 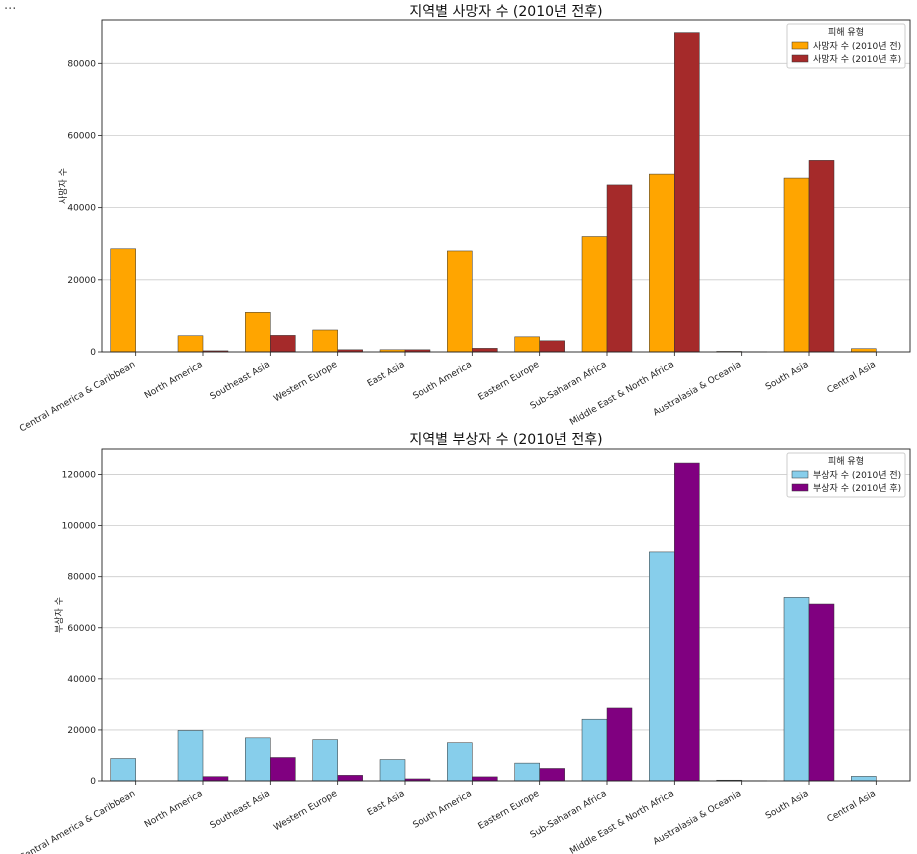 I want to click on y-tick-label: 120000, so click(x=79, y=476).